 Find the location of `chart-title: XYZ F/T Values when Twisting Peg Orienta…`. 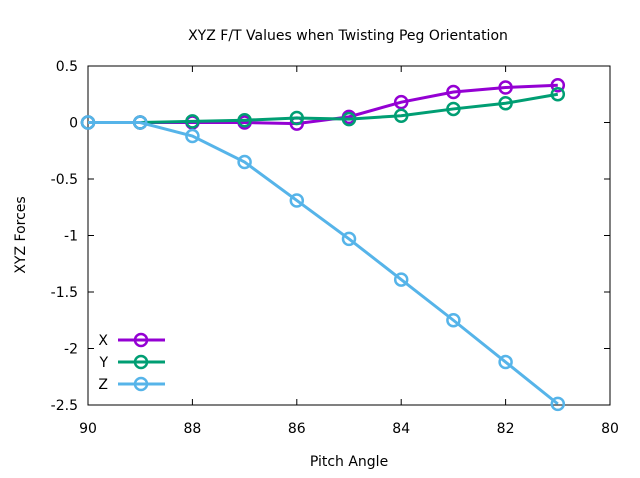

chart-title: XYZ F/T Values when Twisting Peg Orienta… is located at coordinates (348, 36).